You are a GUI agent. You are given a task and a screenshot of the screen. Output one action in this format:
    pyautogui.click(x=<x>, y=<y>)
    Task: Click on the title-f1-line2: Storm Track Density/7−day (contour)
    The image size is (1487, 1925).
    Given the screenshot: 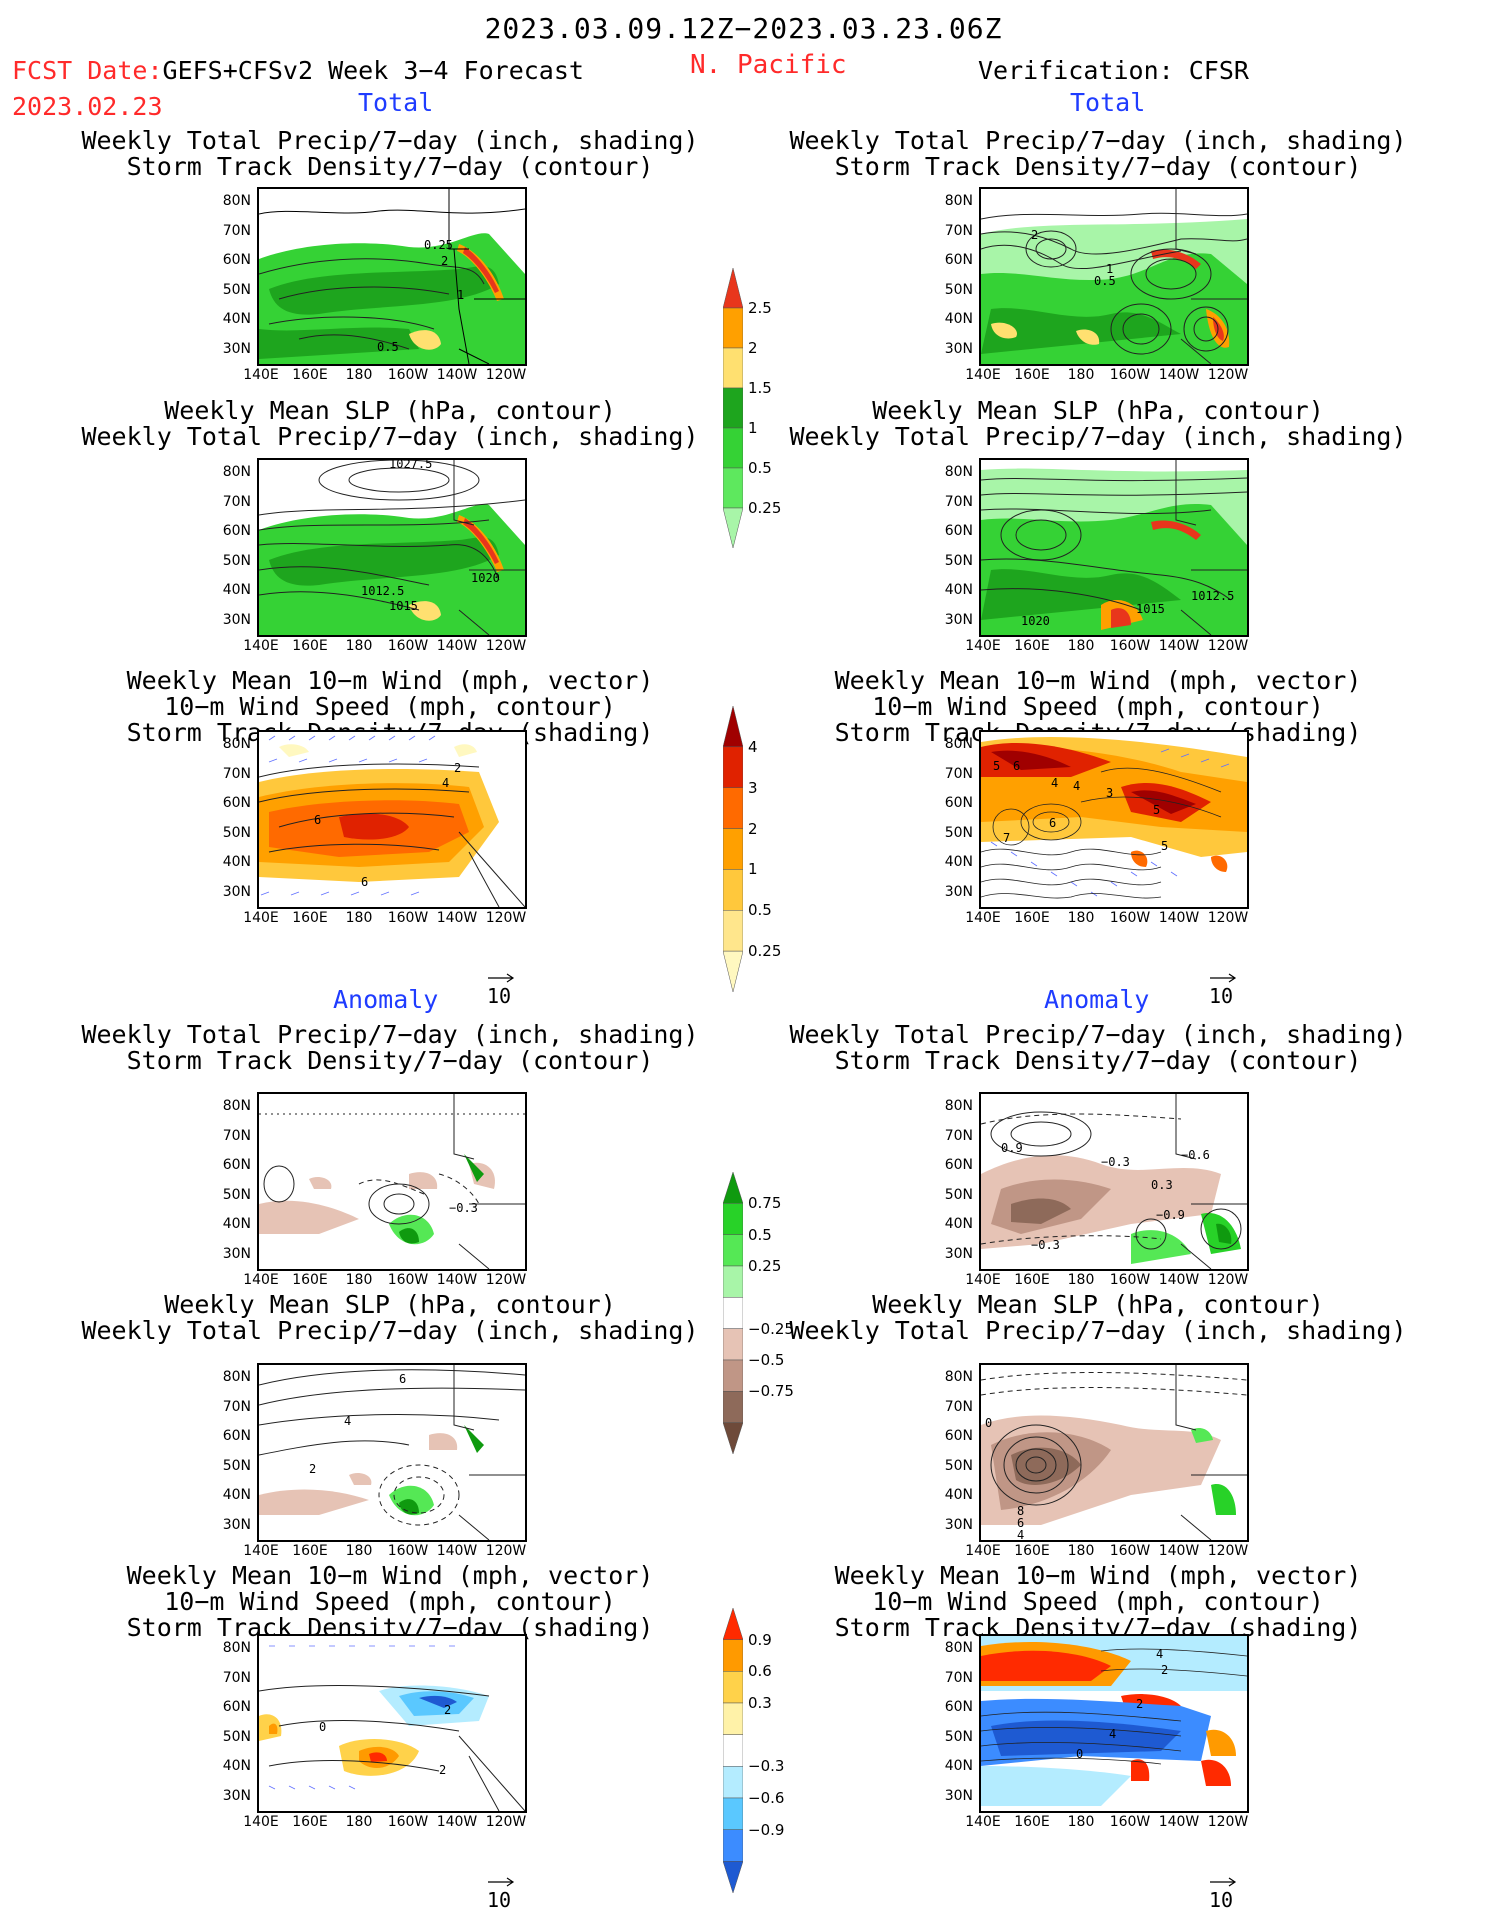 What is the action you would take?
    pyautogui.click(x=390, y=166)
    